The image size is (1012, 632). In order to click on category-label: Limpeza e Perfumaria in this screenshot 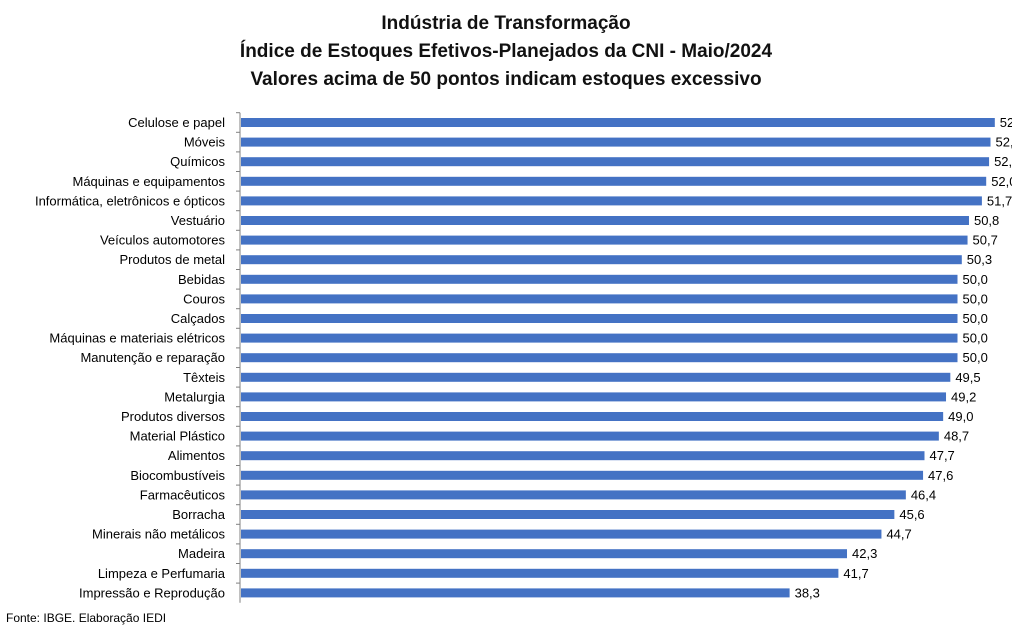, I will do `click(162, 573)`.